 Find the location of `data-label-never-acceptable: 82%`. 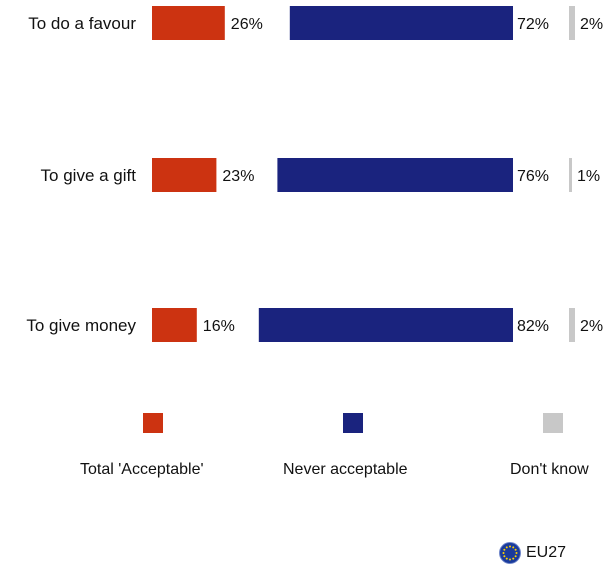

data-label-never-acceptable: 82% is located at coordinates (533, 326).